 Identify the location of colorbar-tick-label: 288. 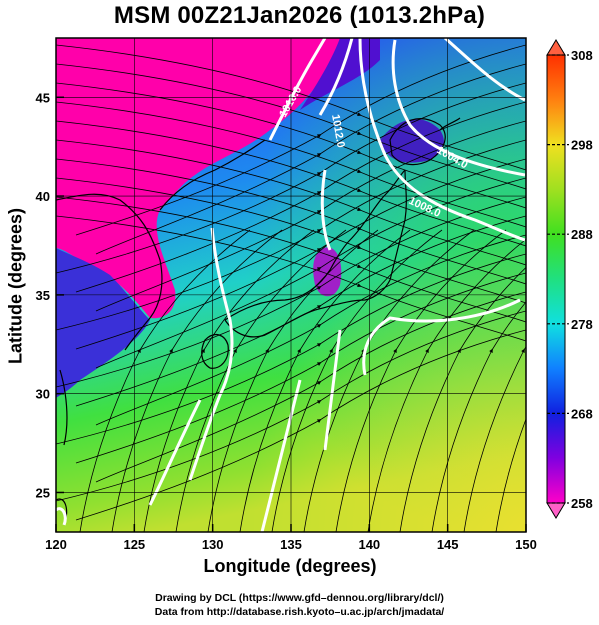
(582, 234).